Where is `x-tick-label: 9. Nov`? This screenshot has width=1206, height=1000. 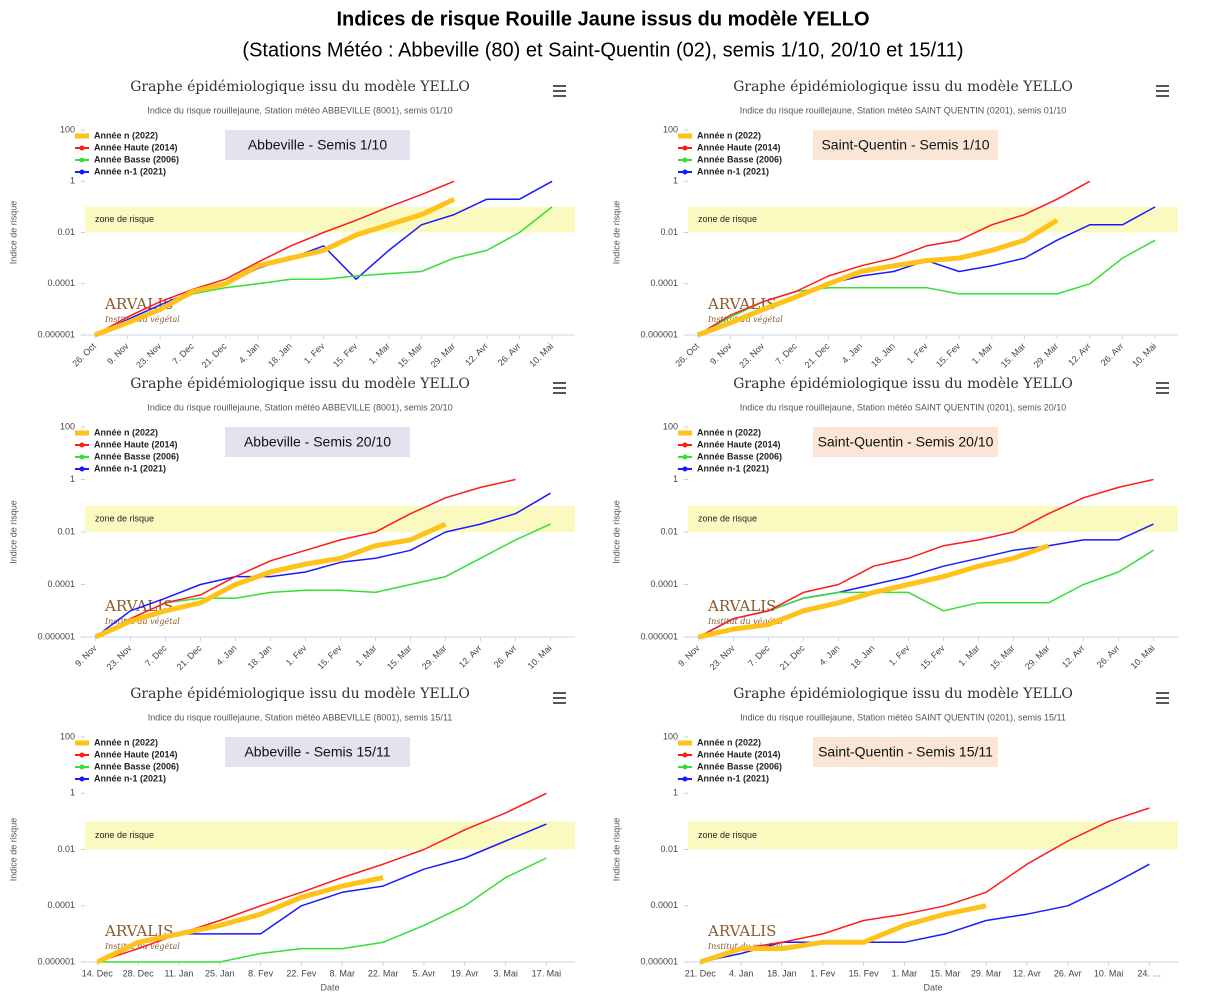 x-tick-label: 9. Nov is located at coordinates (721, 354).